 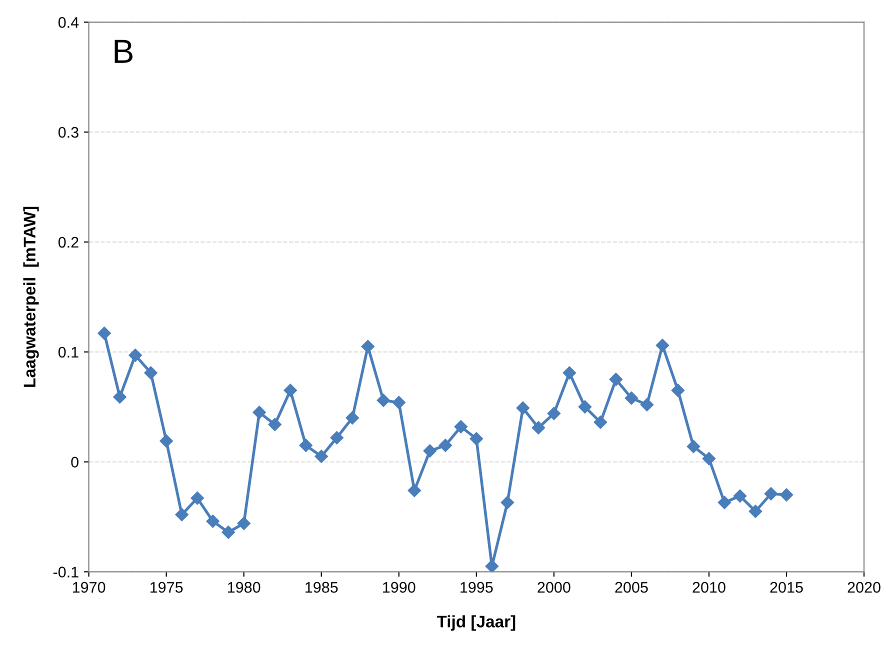 I want to click on x-tick-label: 2010, so click(x=709, y=587).